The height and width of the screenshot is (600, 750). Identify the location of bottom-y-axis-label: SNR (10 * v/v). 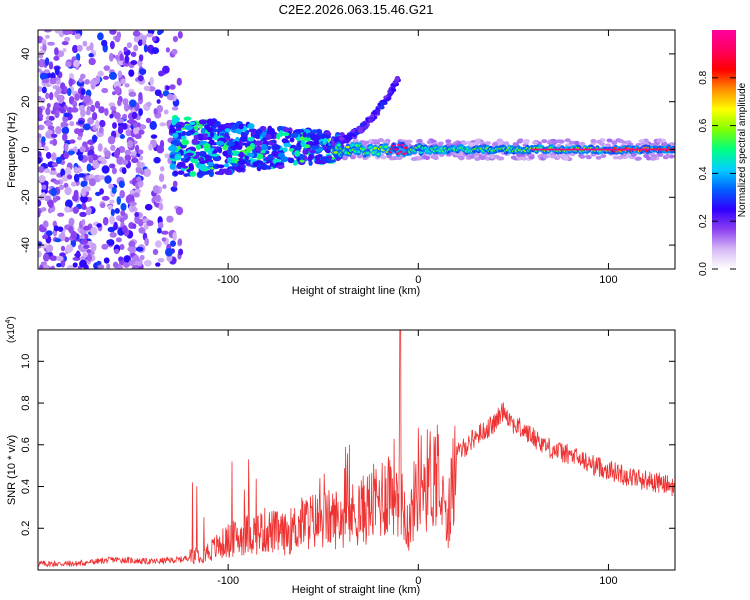
(12, 470).